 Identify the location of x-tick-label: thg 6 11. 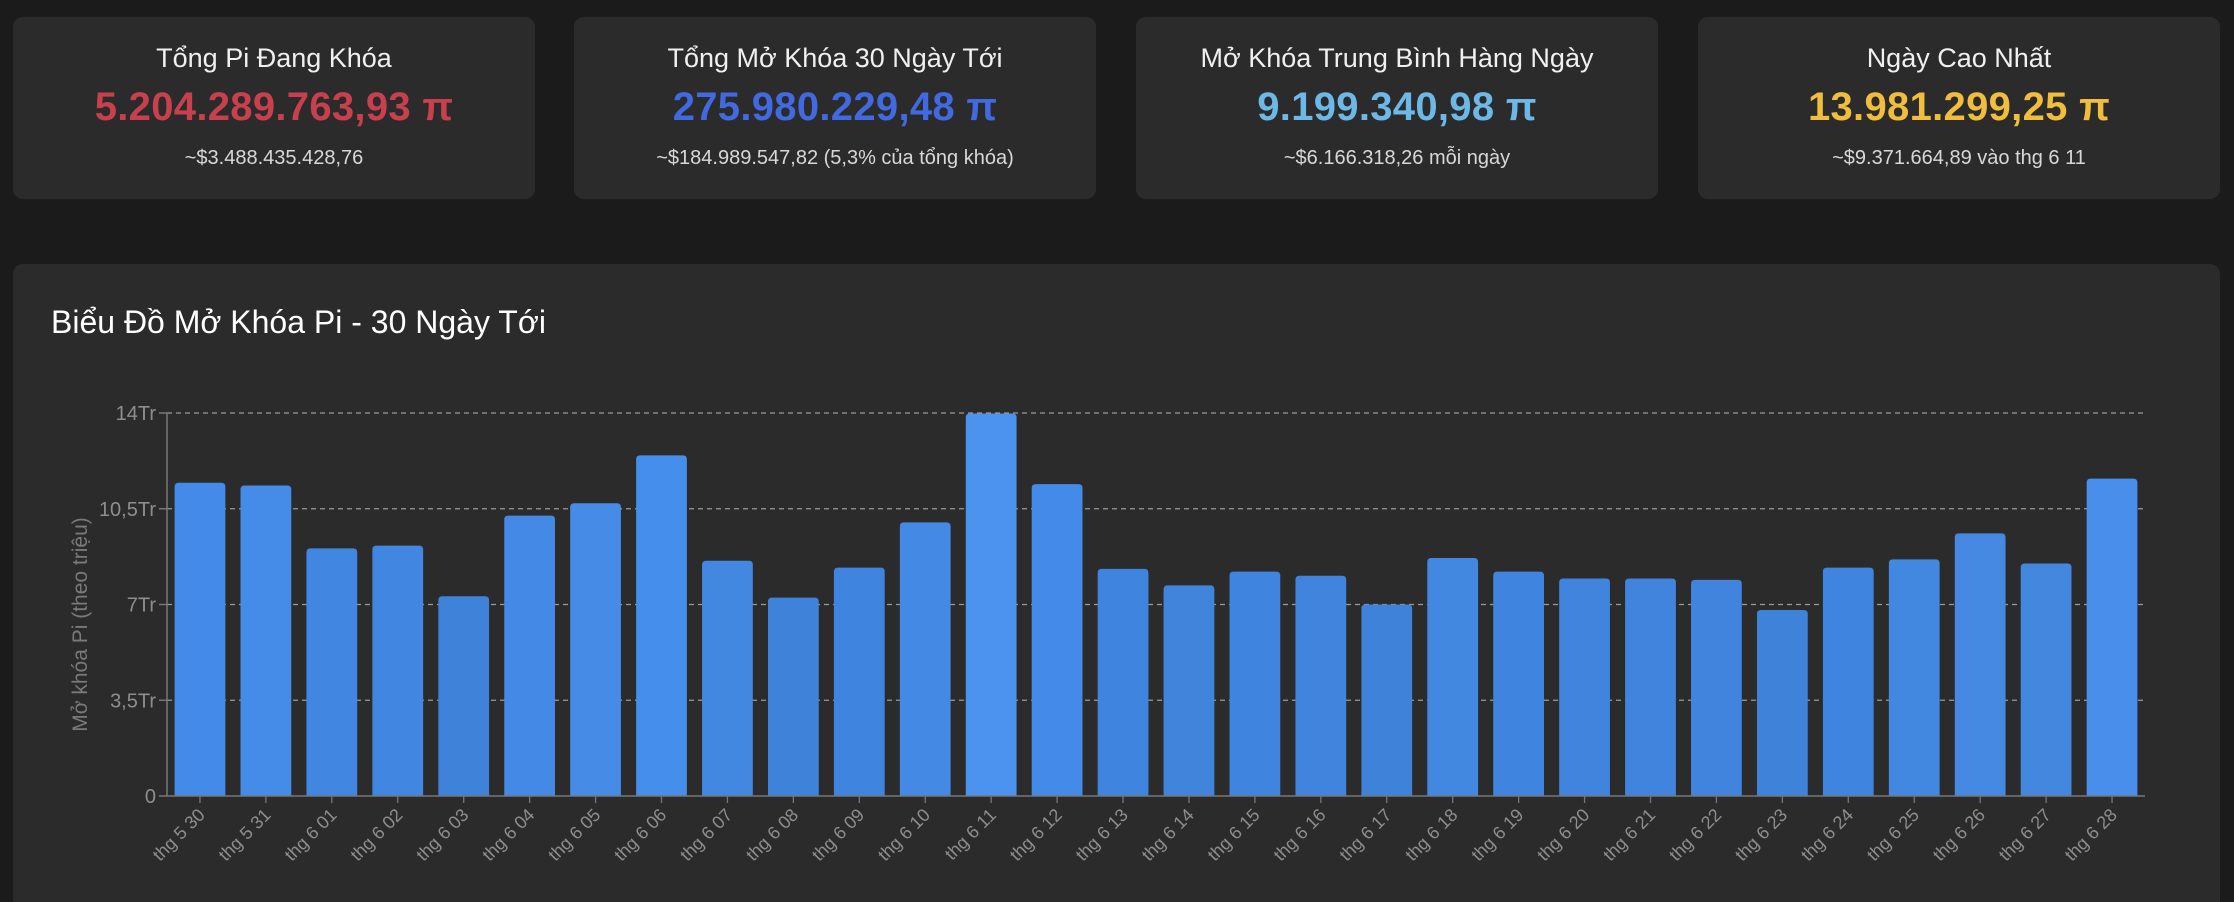
(970, 834).